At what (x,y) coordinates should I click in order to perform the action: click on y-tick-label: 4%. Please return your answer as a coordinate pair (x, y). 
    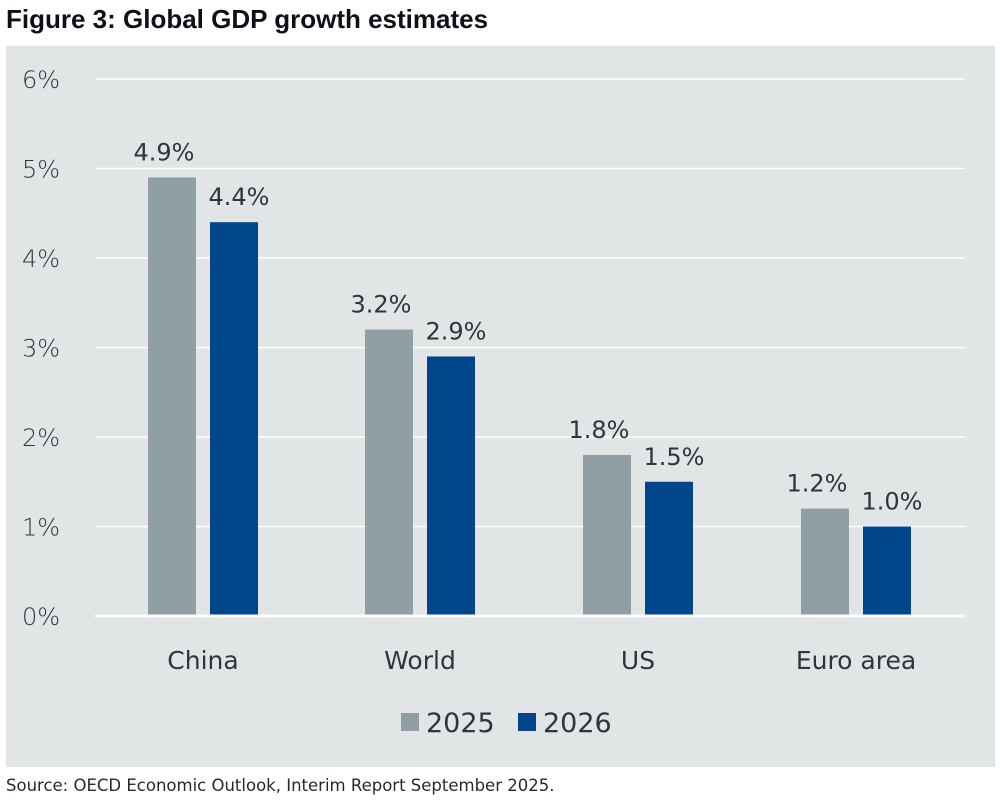
    Looking at the image, I should click on (41, 259).